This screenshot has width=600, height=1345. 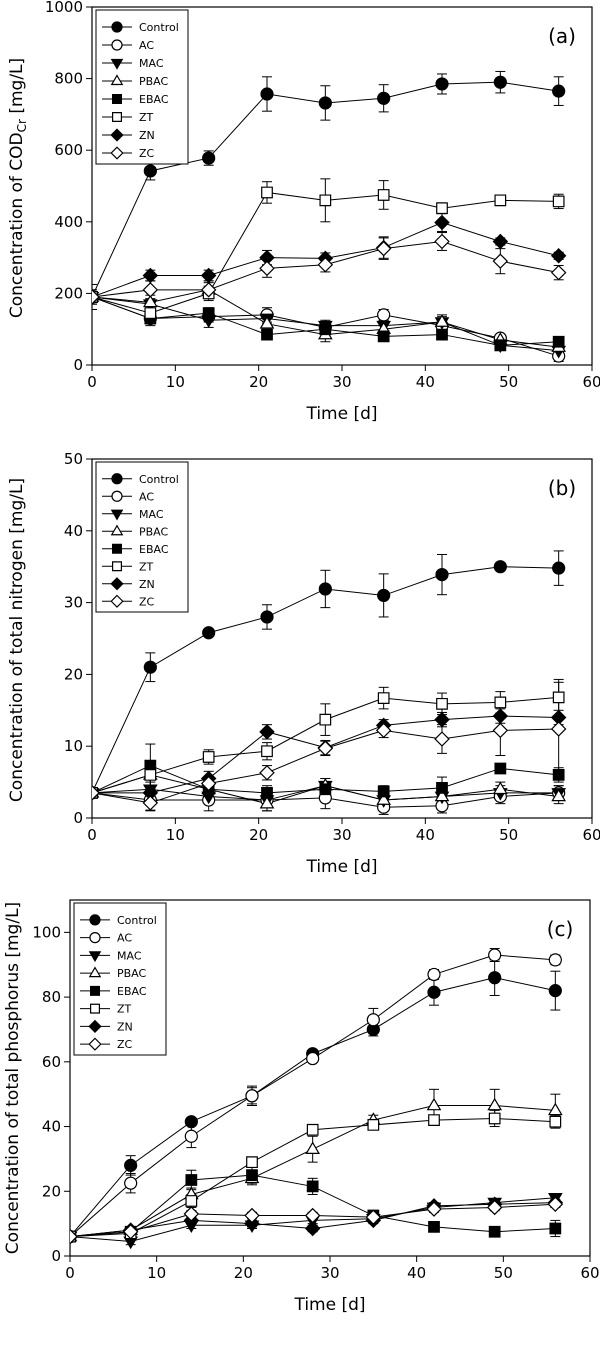 What do you see at coordinates (95, 920) in the screenshot?
I see `legend-marker-control` at bounding box center [95, 920].